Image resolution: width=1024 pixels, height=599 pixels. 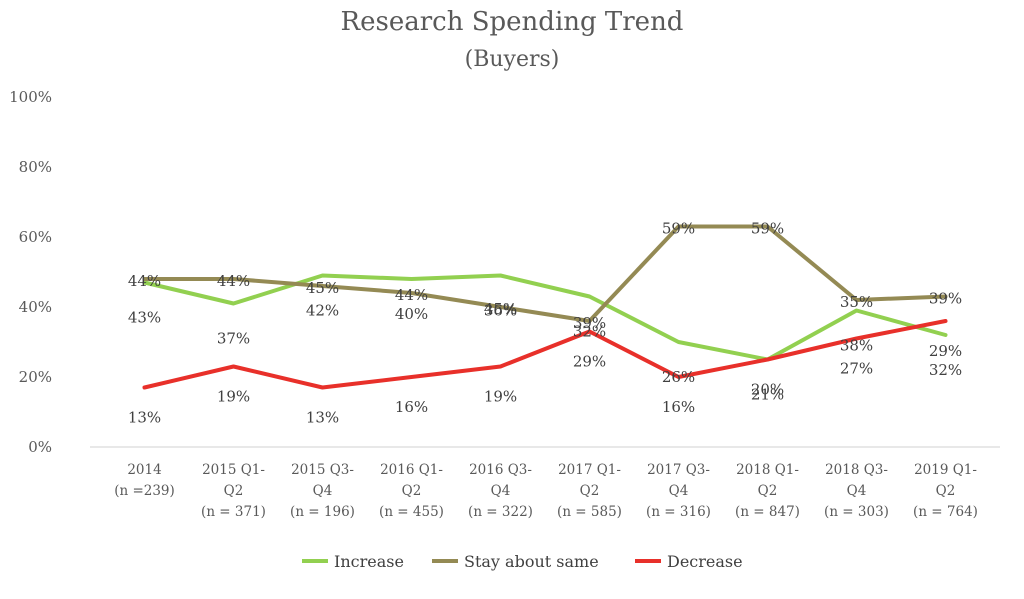 I want to click on y-tick-label: 60%, so click(x=35, y=237).